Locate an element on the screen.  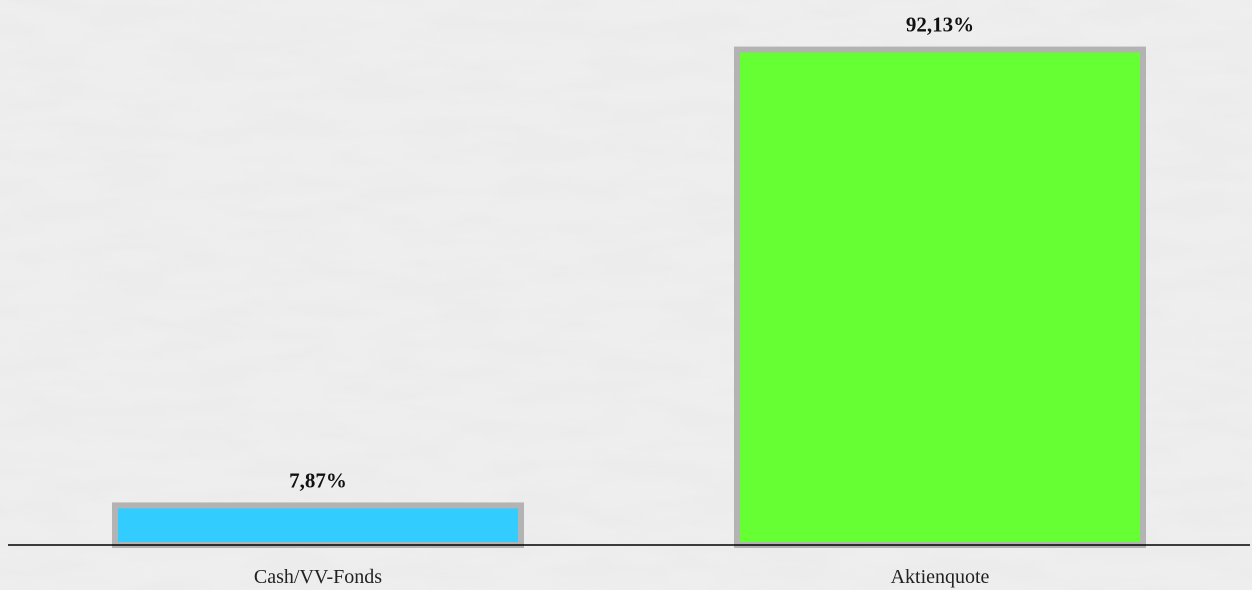
x-tick-label-0: Cash/VV-Fonds is located at coordinates (318, 577).